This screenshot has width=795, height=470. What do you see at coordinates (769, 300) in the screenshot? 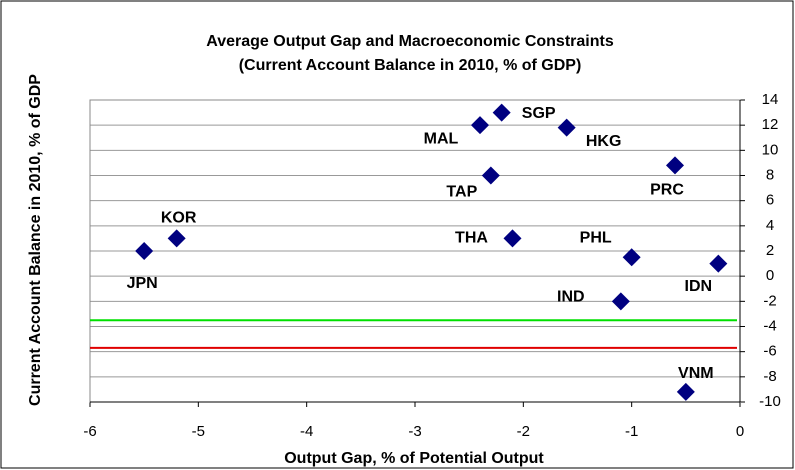
I see `y-tick-label: -2` at bounding box center [769, 300].